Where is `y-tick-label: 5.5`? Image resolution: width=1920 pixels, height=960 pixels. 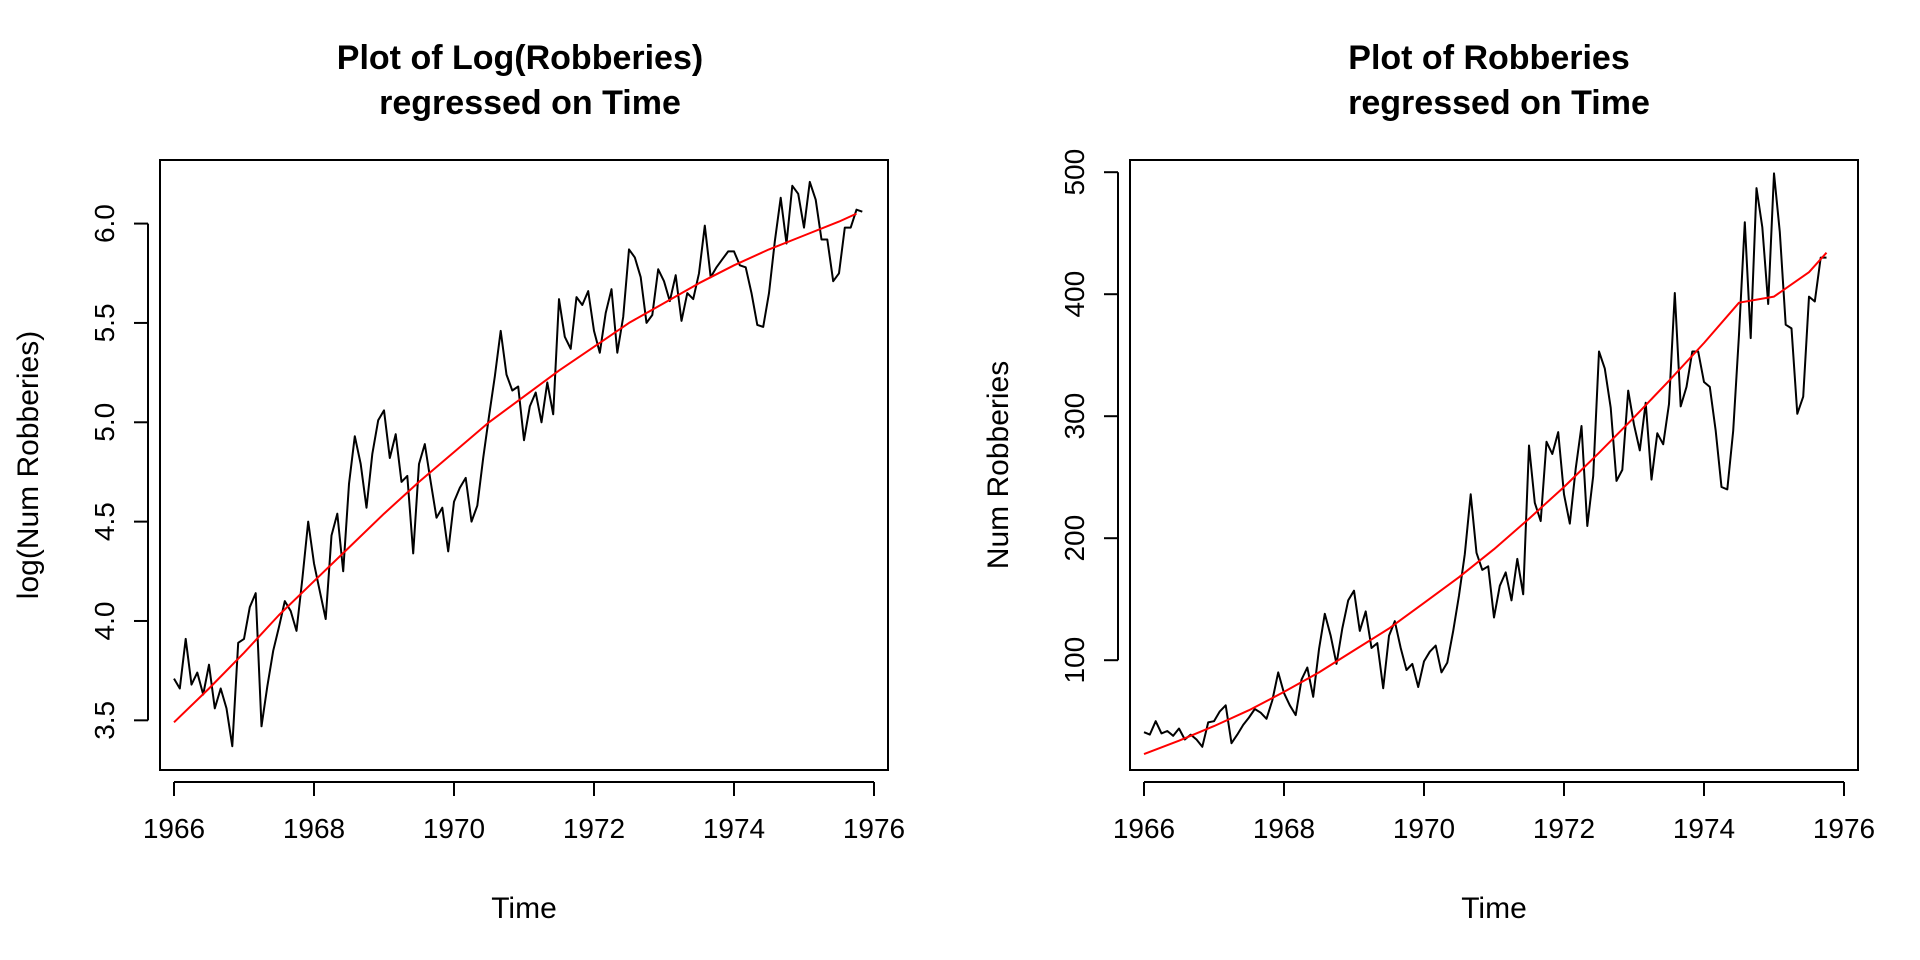 y-tick-label: 5.5 is located at coordinates (104, 322).